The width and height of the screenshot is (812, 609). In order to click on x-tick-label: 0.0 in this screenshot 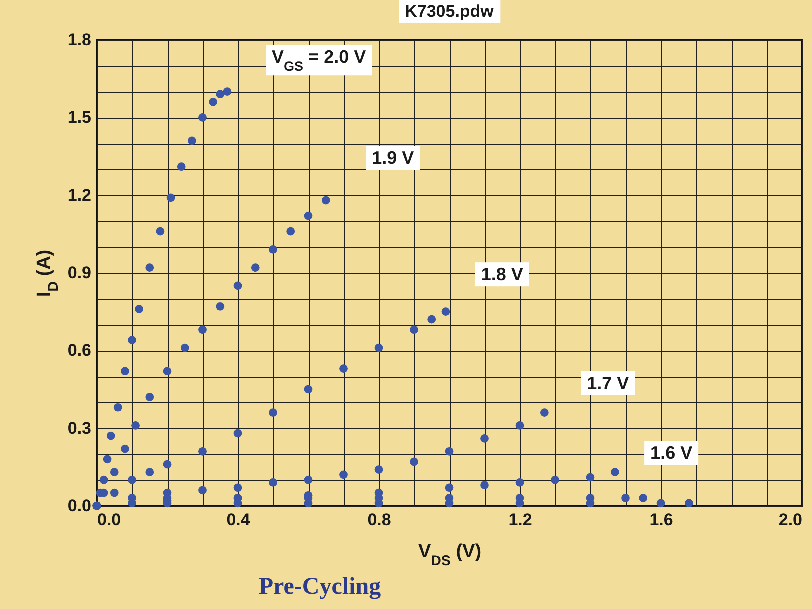, I will do `click(110, 520)`.